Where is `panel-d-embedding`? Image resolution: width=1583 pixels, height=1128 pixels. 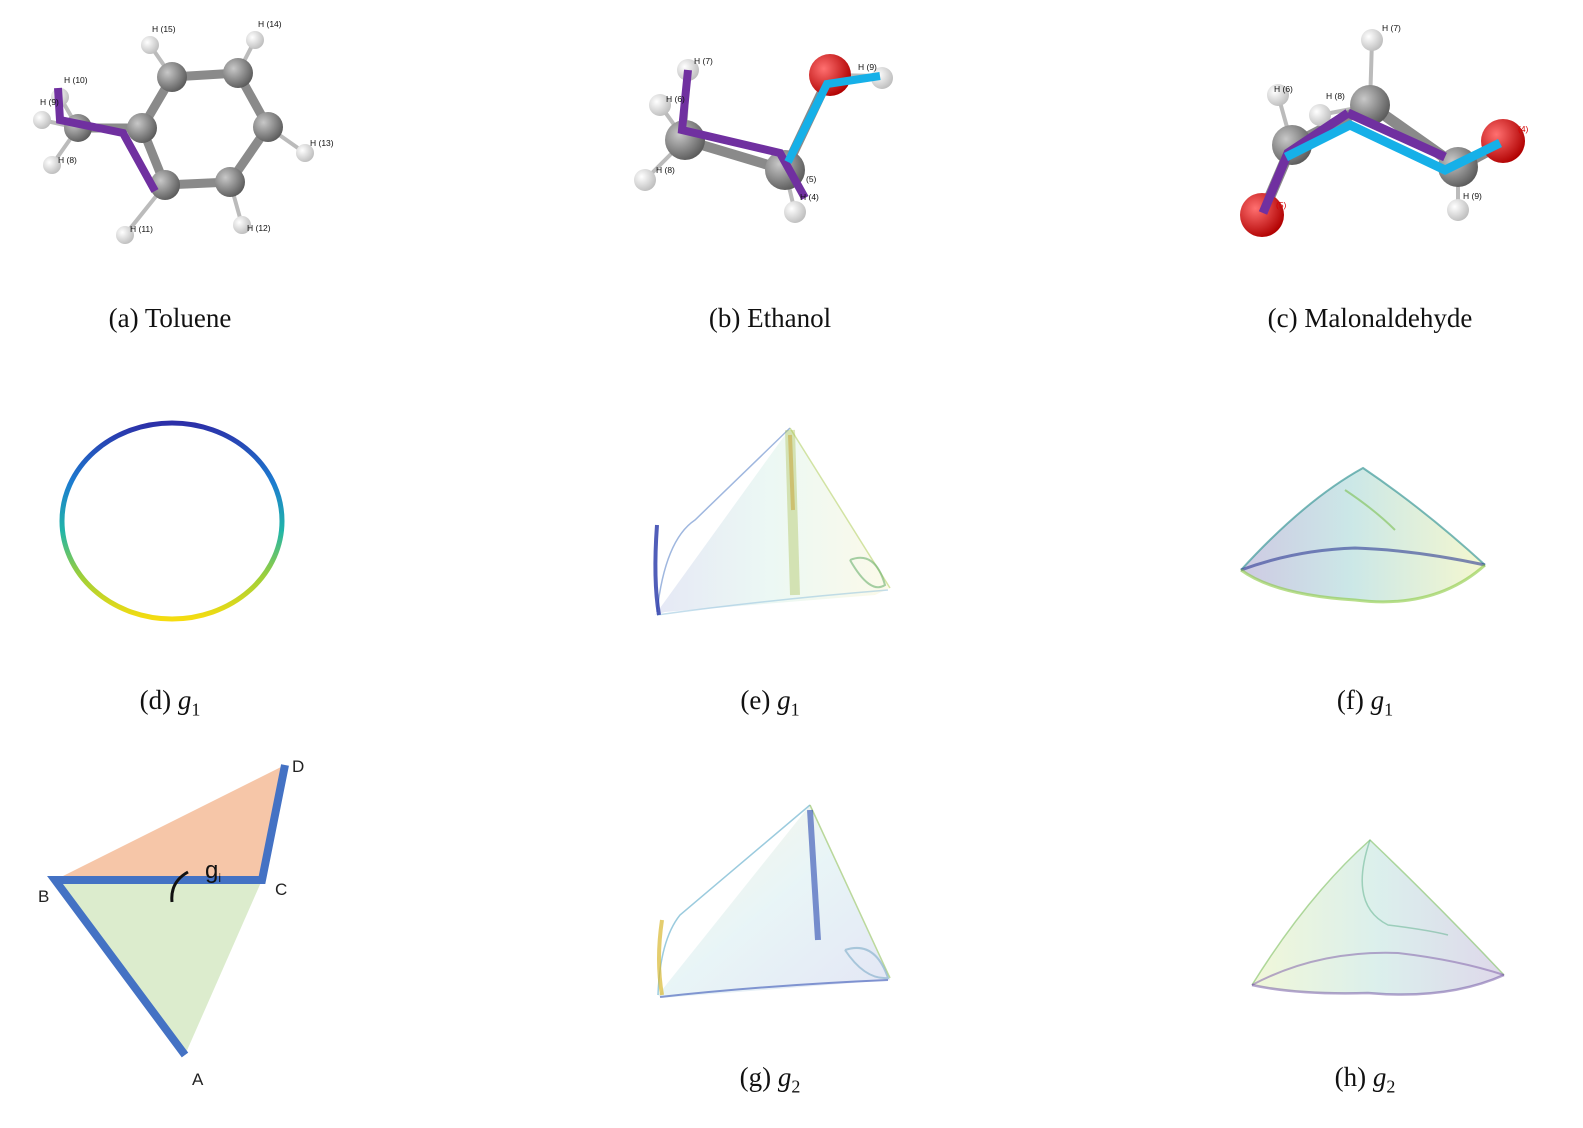 panel-d-embedding is located at coordinates (175, 522).